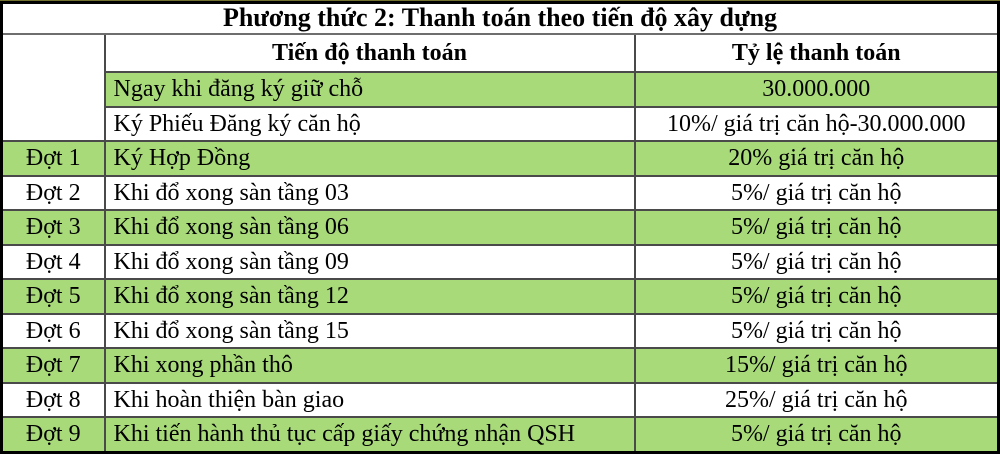 Image resolution: width=1000 pixels, height=454 pixels. What do you see at coordinates (53, 193) in the screenshot?
I see `stage-cell: Đợt 2` at bounding box center [53, 193].